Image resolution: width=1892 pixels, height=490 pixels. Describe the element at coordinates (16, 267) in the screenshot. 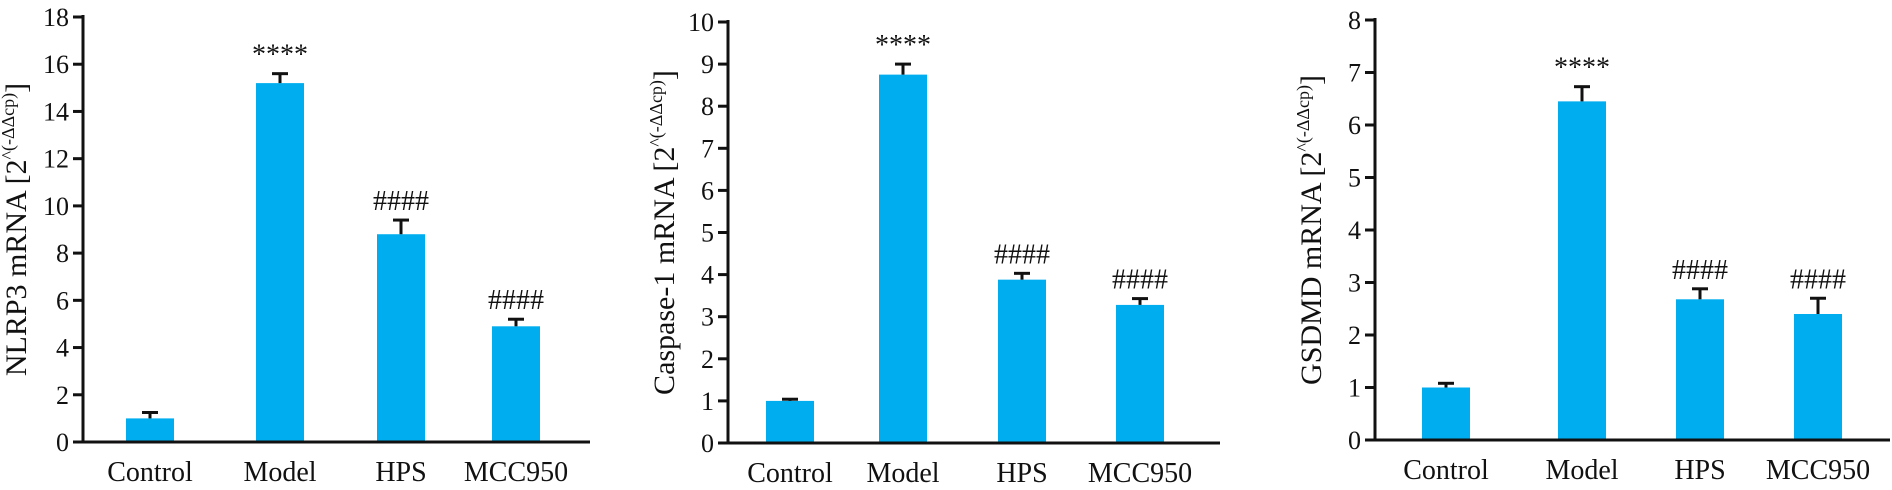

I see `y-axis-label-main: NLRP3 mRNA [2` at that location.